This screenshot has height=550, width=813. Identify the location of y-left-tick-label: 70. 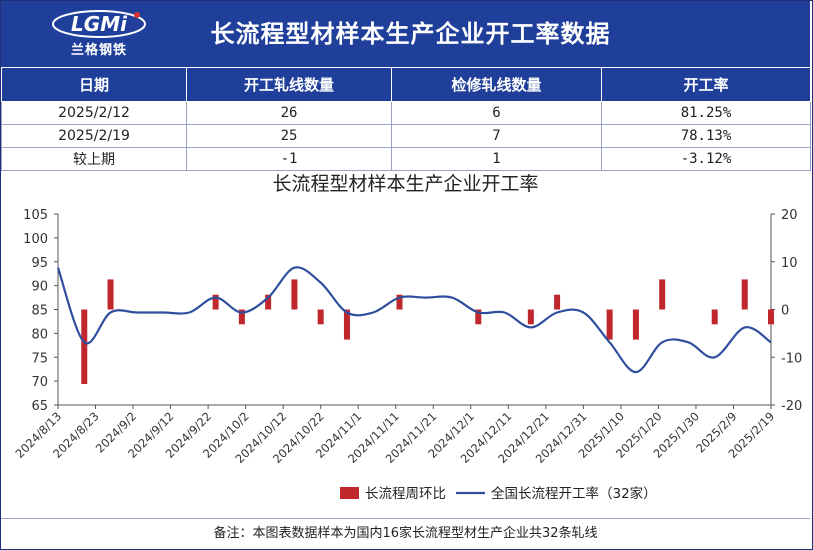
(39, 382).